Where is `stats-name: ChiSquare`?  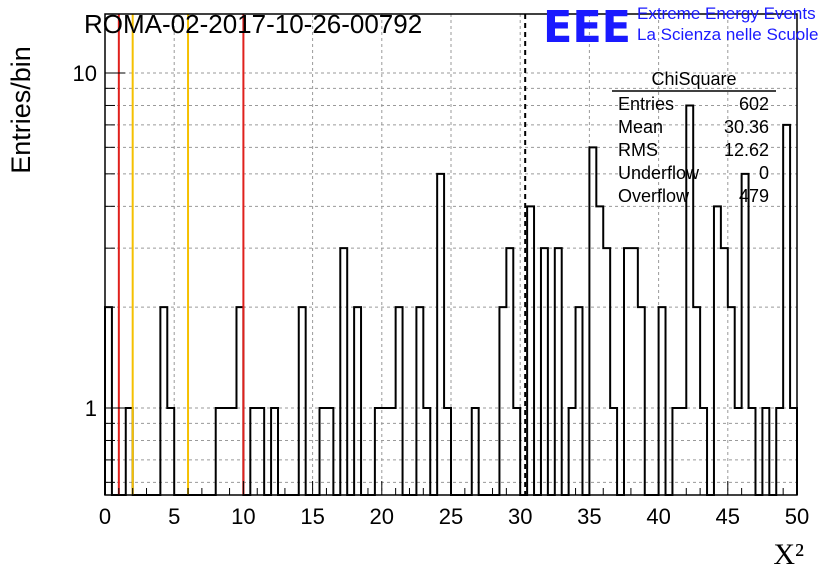
stats-name: ChiSquare is located at coordinates (693, 79).